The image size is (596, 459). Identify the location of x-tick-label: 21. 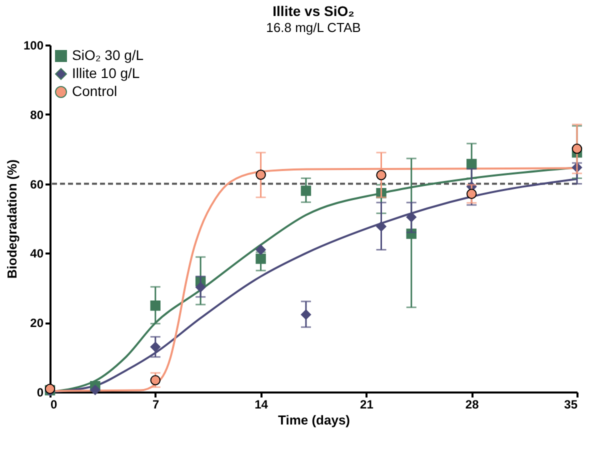
(367, 405).